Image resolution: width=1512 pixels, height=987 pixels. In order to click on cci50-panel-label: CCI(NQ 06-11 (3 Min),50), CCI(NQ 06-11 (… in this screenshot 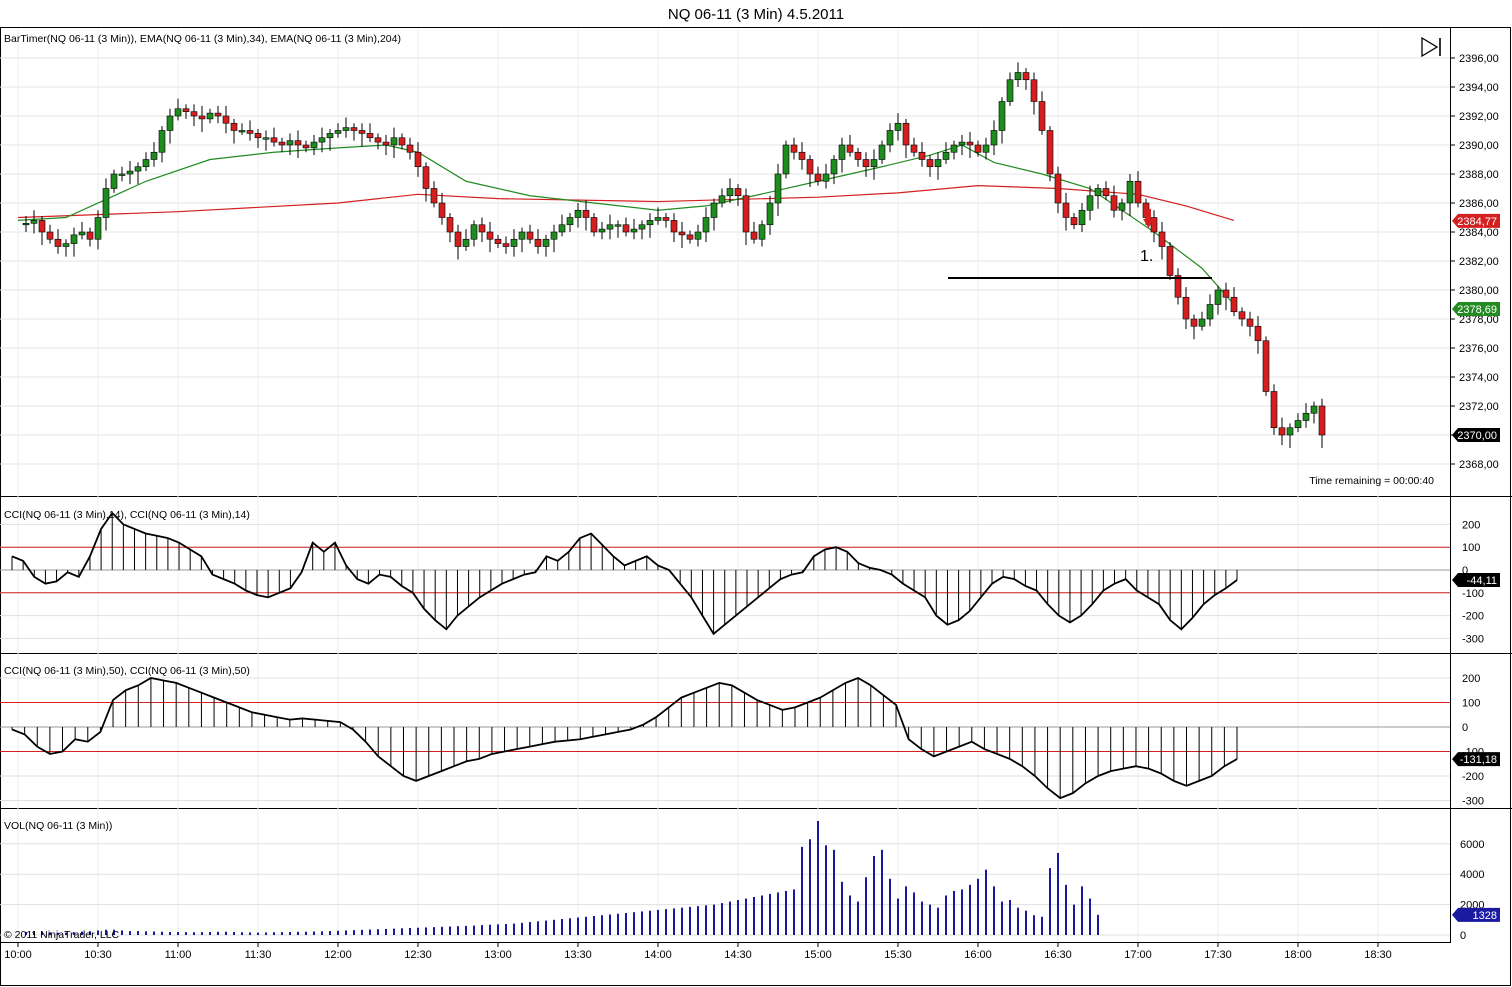, I will do `click(127, 671)`.